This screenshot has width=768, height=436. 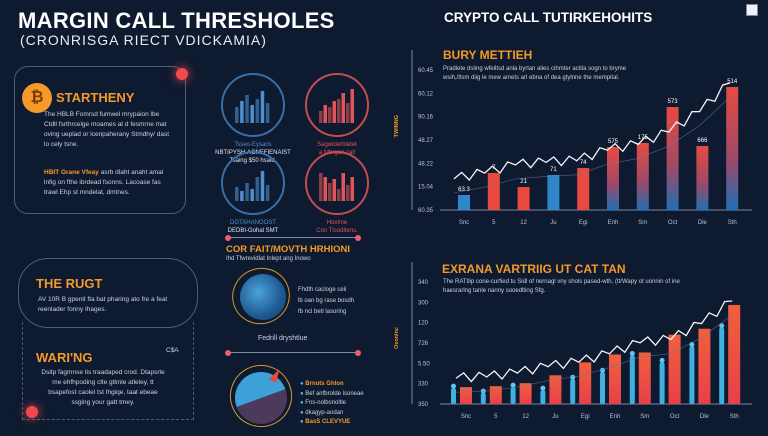 What do you see at coordinates (426, 188) in the screenshot?
I see `y-tick-label: 15.04` at bounding box center [426, 188].